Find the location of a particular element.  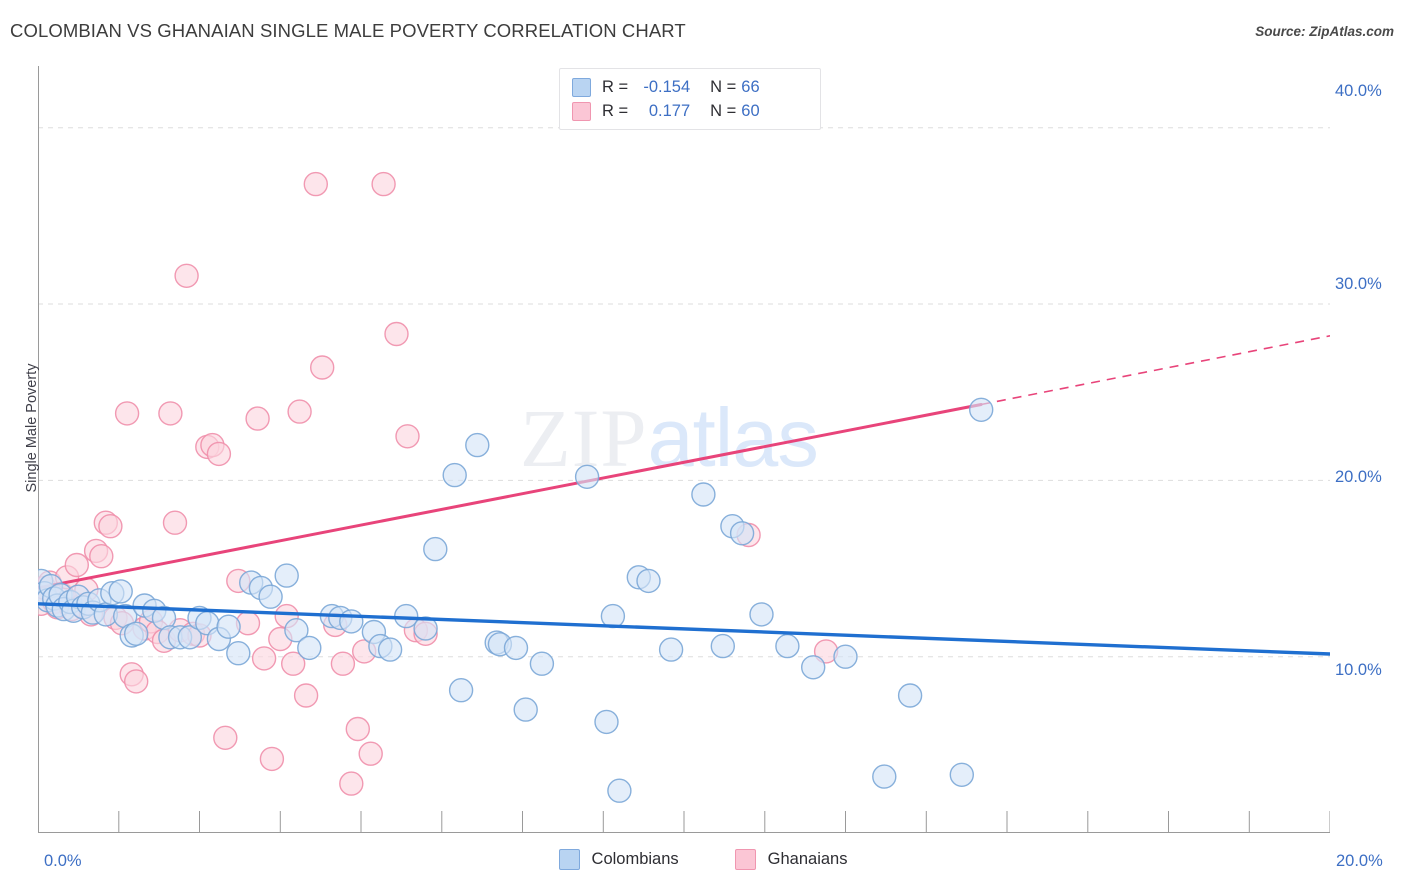

trendline-colombians is located at coordinates (684, 629).